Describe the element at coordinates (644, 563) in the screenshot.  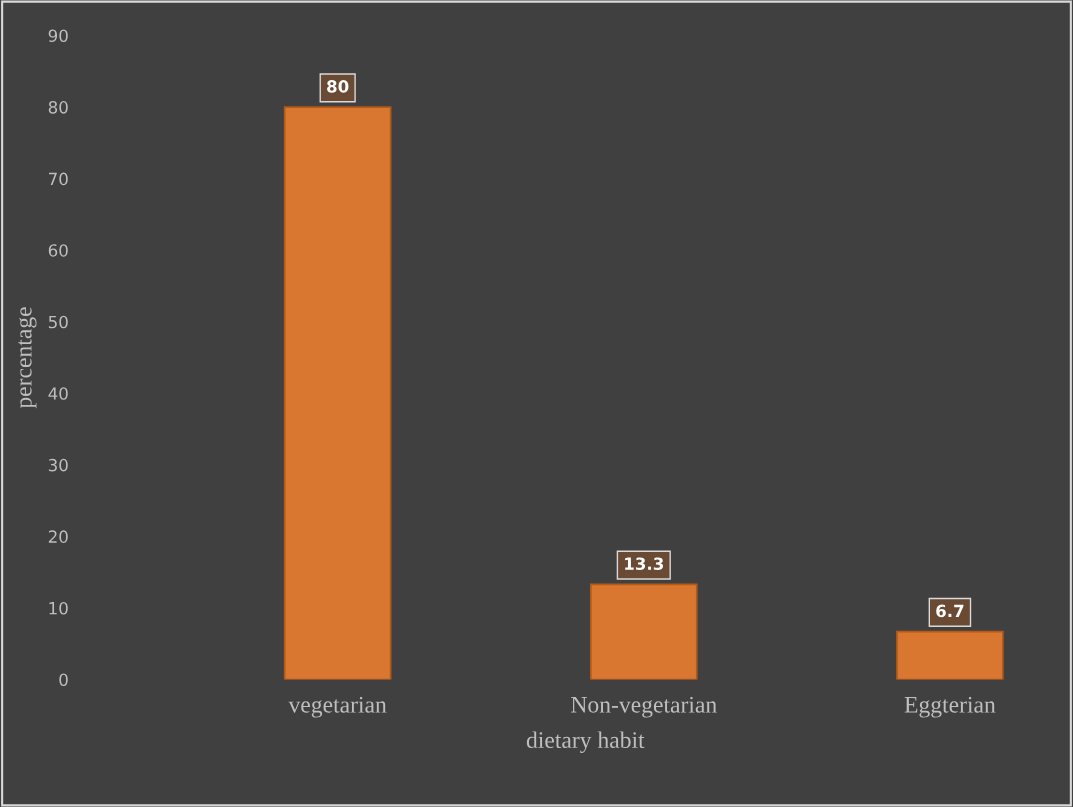
I see `data-label: 13.3` at that location.